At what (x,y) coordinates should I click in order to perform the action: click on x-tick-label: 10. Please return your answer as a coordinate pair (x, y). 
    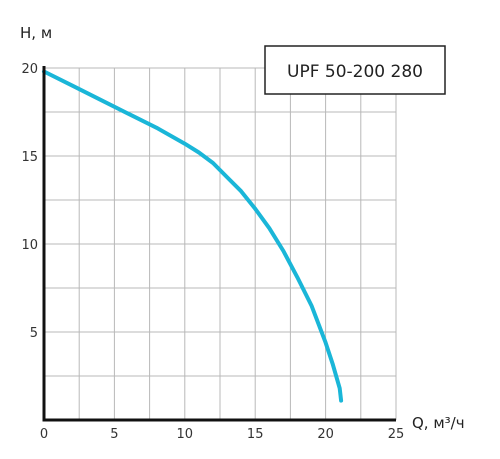
    Looking at the image, I should click on (185, 434).